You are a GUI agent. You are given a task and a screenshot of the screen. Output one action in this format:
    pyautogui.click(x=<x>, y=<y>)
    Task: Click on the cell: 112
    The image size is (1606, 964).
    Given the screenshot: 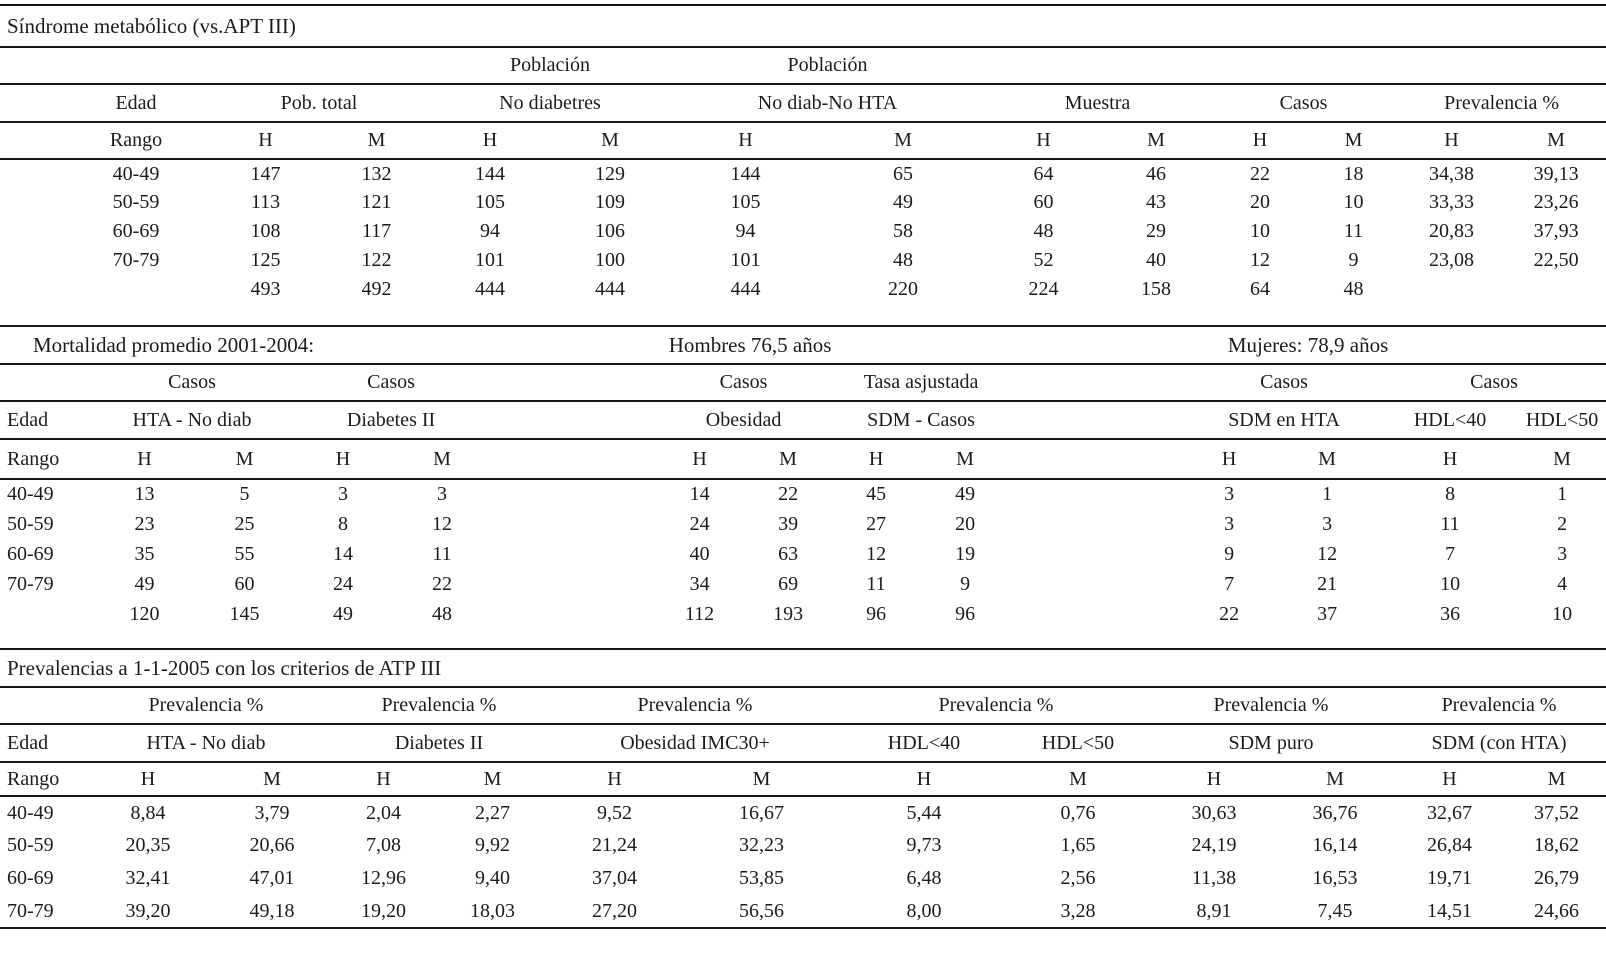 What is the action you would take?
    pyautogui.click(x=699, y=613)
    